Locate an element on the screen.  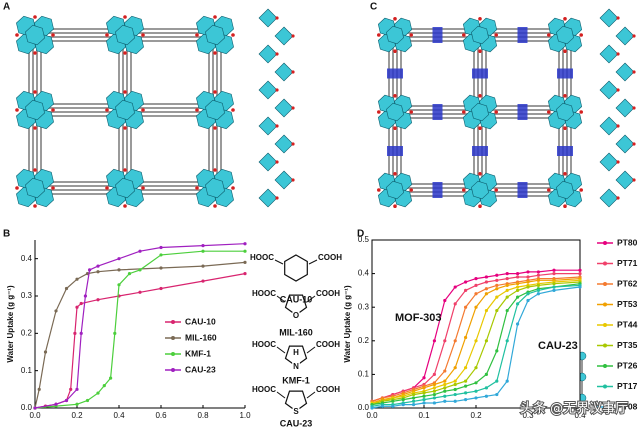
heteroatom: O is located at coordinates (296, 315).